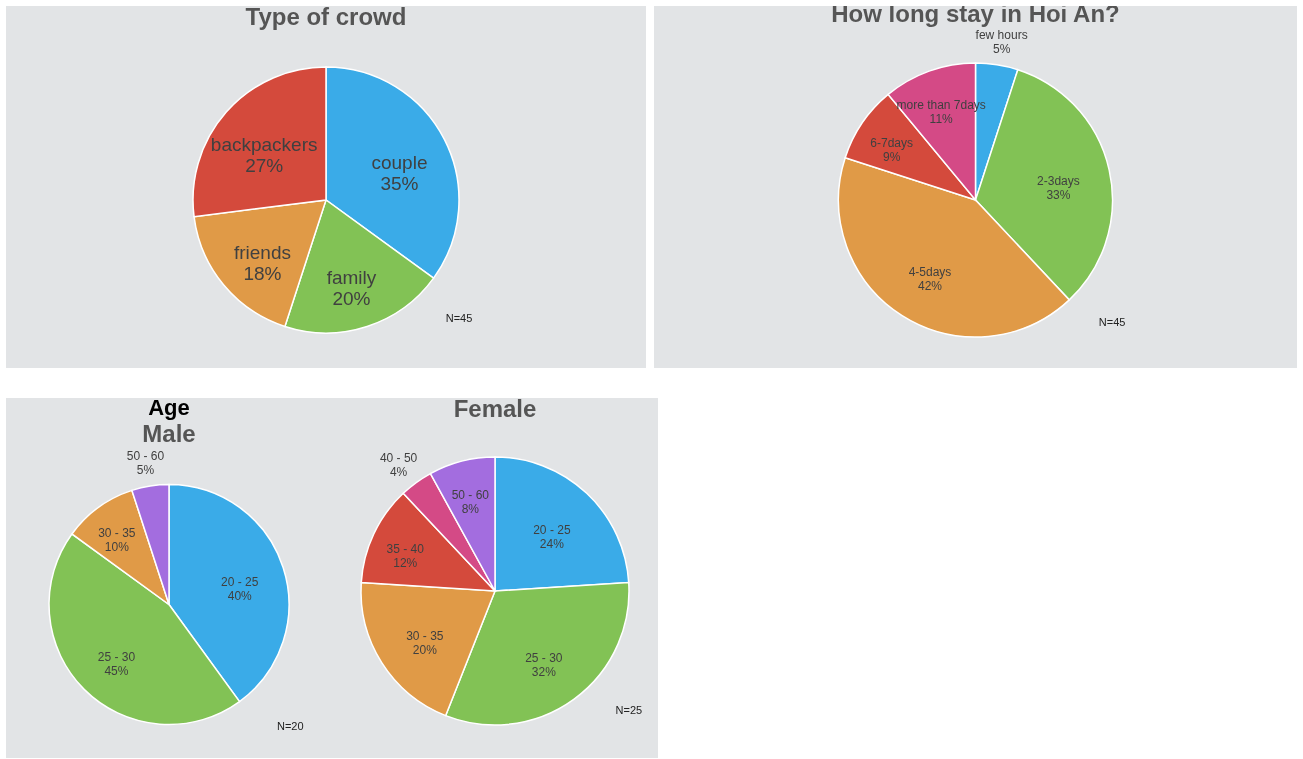 The image size is (1303, 759). Describe the element at coordinates (398, 458) in the screenshot. I see `slice-label: 40 - 50` at that location.